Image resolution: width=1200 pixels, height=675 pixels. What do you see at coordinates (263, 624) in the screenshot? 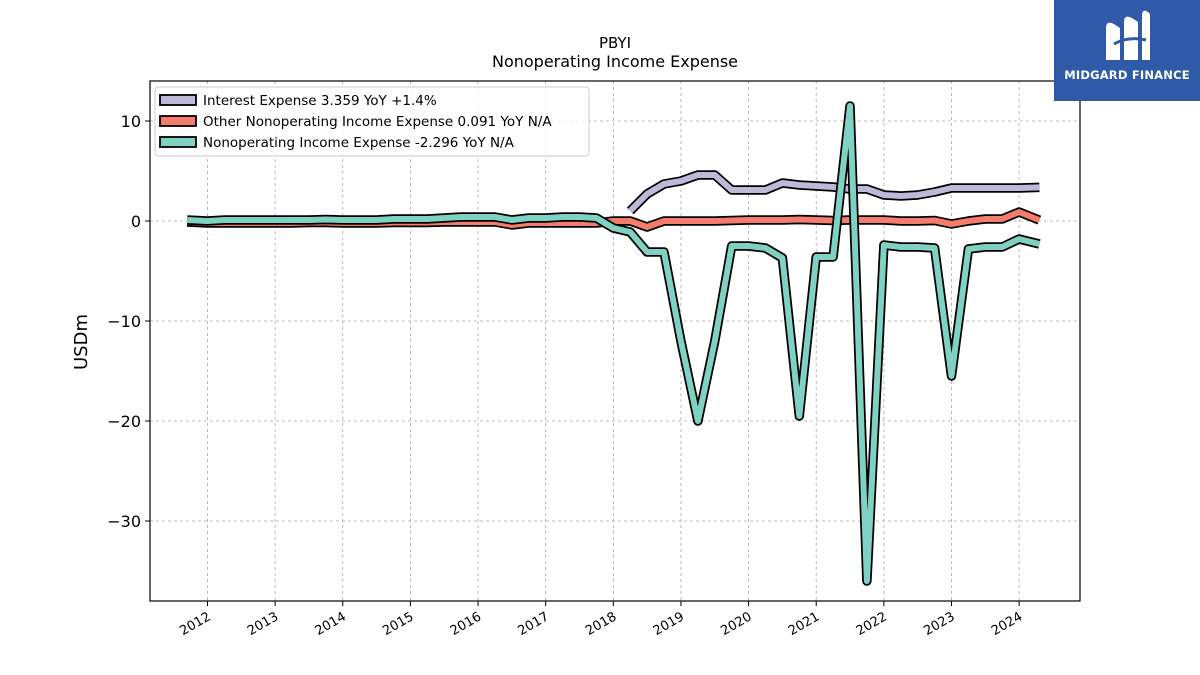
I see `x-tick-label: 2013` at bounding box center [263, 624].